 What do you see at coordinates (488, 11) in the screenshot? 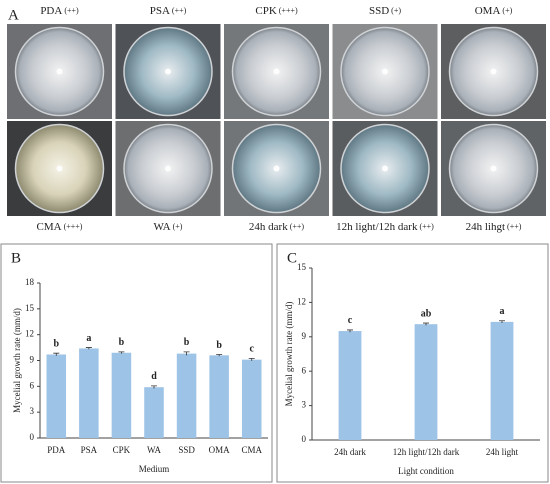
I see `plate-medium: OMA` at bounding box center [488, 11].